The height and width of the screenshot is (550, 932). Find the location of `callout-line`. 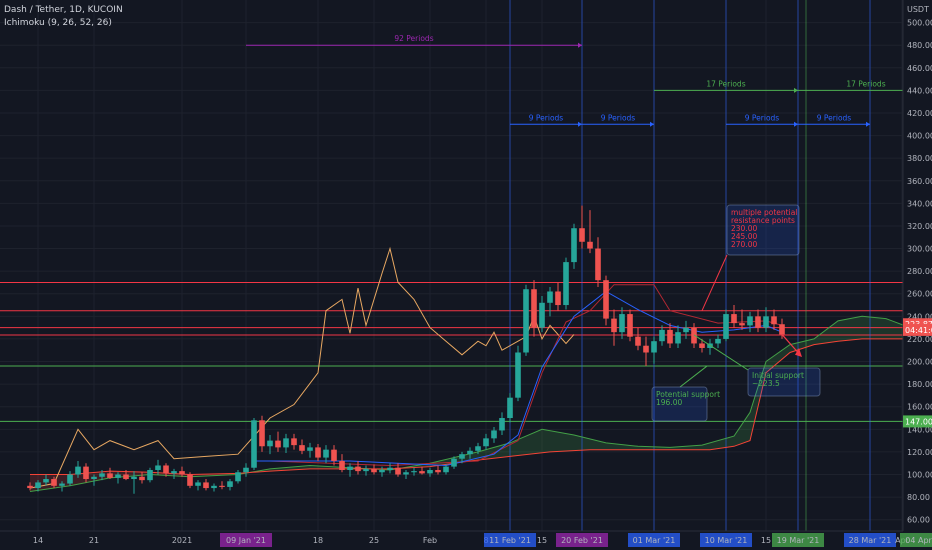

callout-line is located at coordinates (721, 352).